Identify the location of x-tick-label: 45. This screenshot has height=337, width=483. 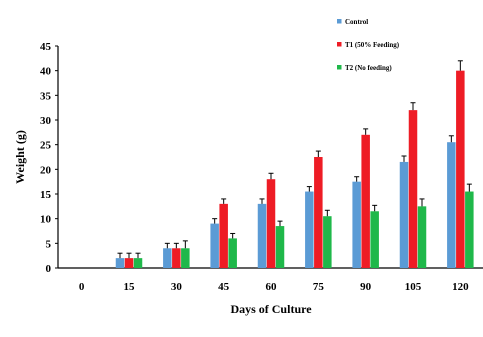
(224, 287).